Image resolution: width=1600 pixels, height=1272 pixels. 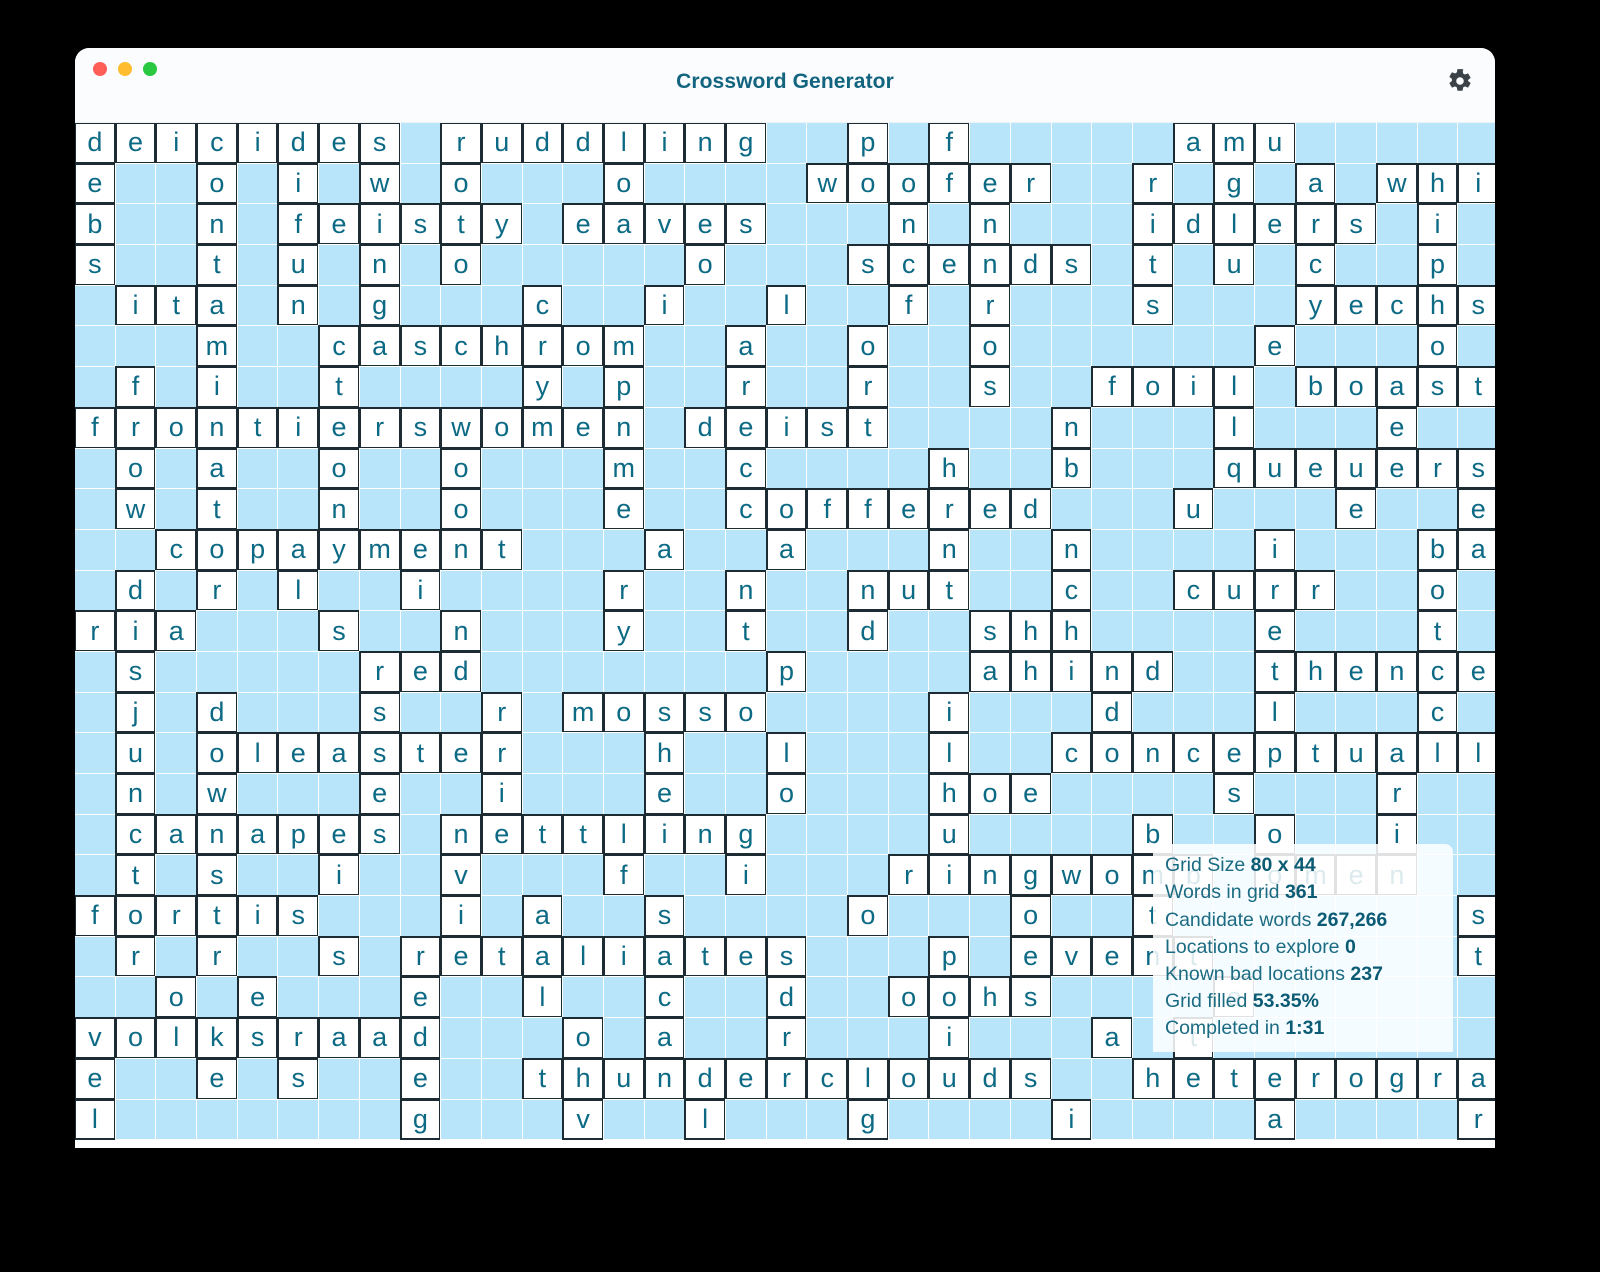 I want to click on crossword-cell-letter: p, so click(x=623, y=387).